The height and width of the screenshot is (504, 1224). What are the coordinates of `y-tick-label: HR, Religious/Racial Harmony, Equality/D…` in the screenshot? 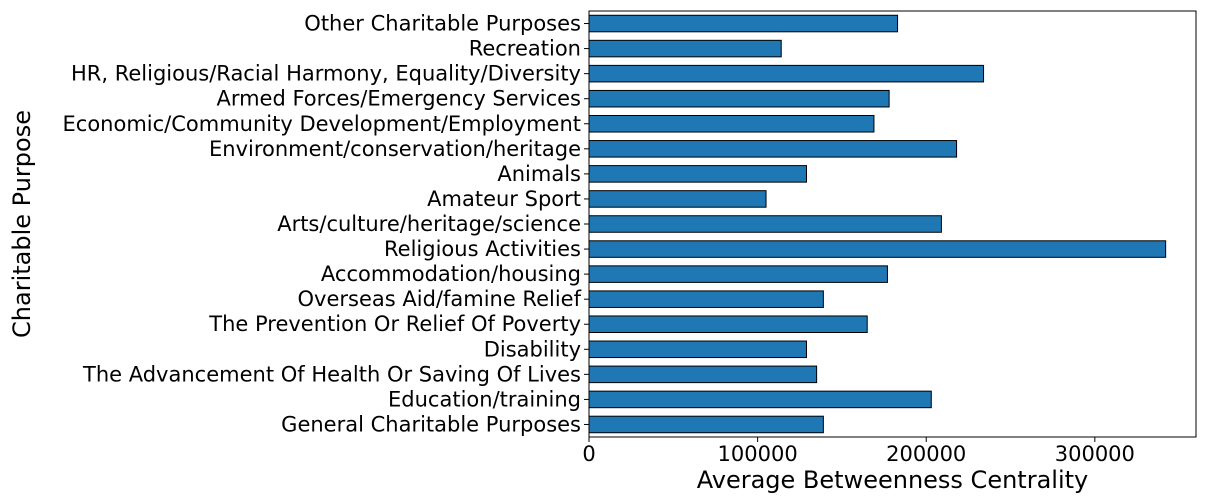 It's located at (326, 74).